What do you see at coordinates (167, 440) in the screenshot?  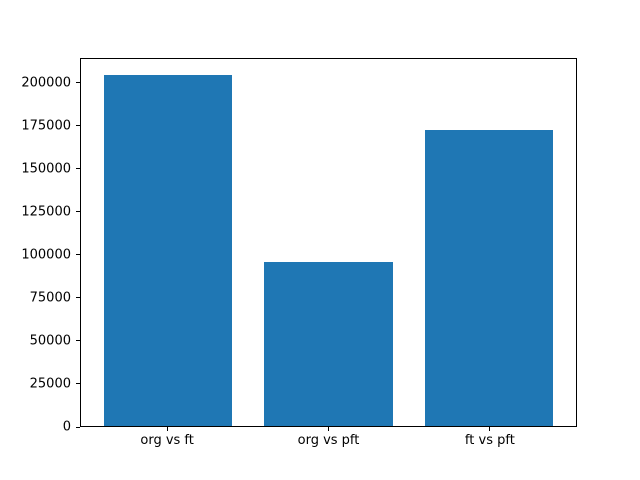 I see `x-tick-label: org vs ft` at bounding box center [167, 440].